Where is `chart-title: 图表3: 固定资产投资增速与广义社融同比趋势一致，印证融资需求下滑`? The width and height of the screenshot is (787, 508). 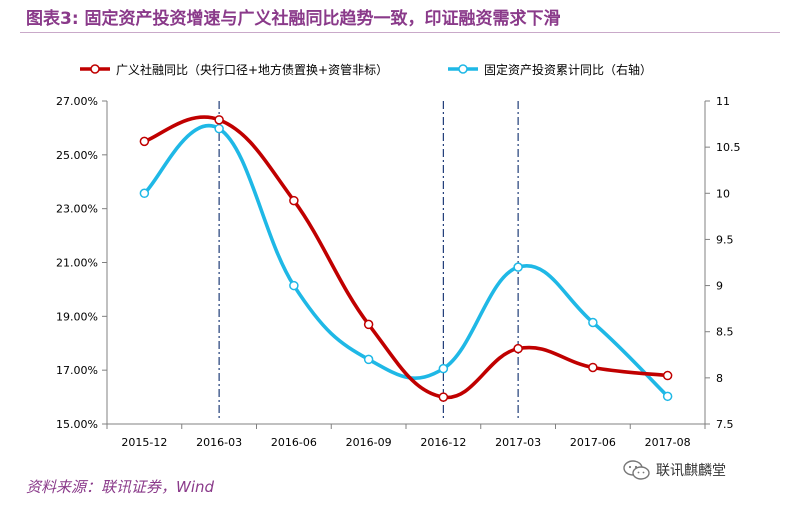
chart-title: 图表3: 固定资产投资增速与广义社融同比趋势一致，印证融资需求下滑 is located at coordinates (293, 19).